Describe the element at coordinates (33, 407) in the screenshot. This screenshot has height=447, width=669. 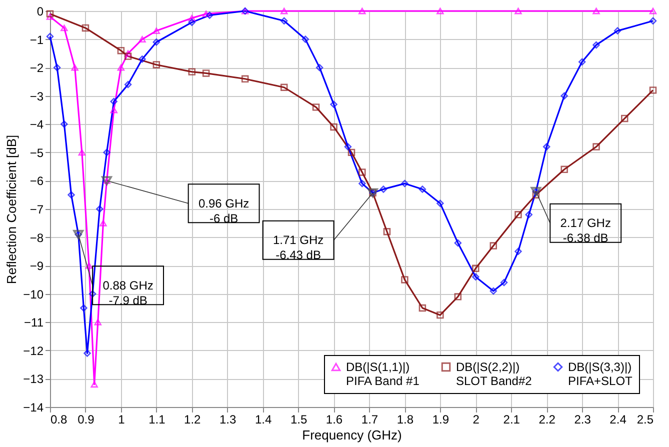
I see `y-tick-label: −14` at that location.